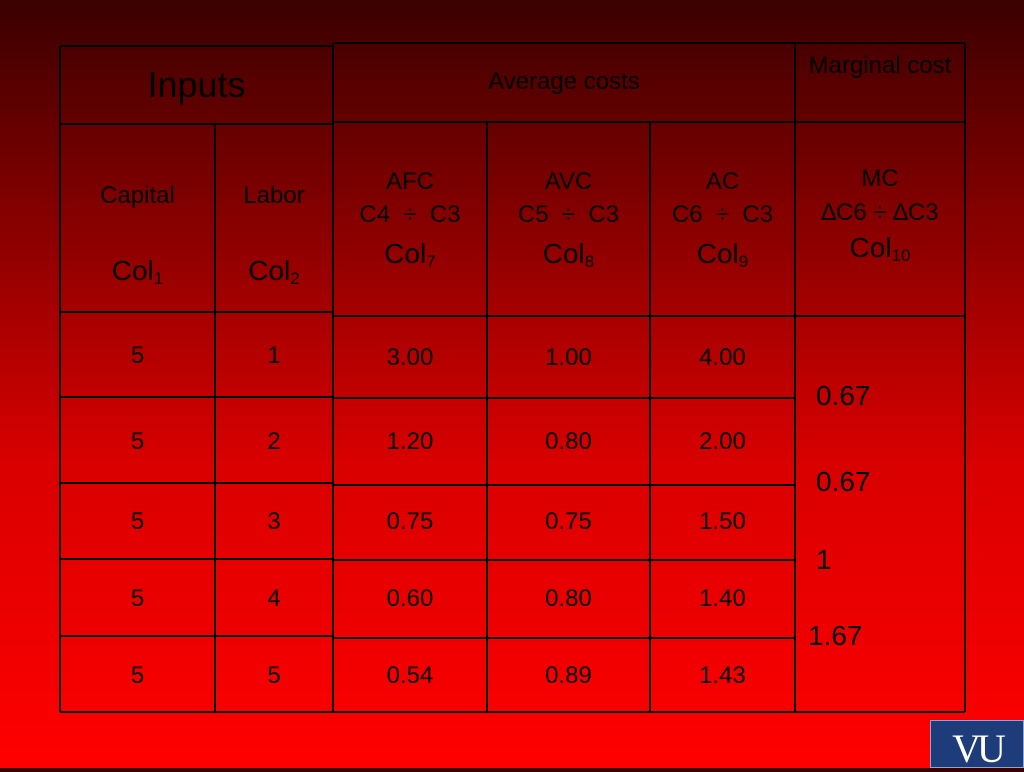 This screenshot has width=1024, height=772. What do you see at coordinates (137, 355) in the screenshot?
I see `row-1-capital: 5` at bounding box center [137, 355].